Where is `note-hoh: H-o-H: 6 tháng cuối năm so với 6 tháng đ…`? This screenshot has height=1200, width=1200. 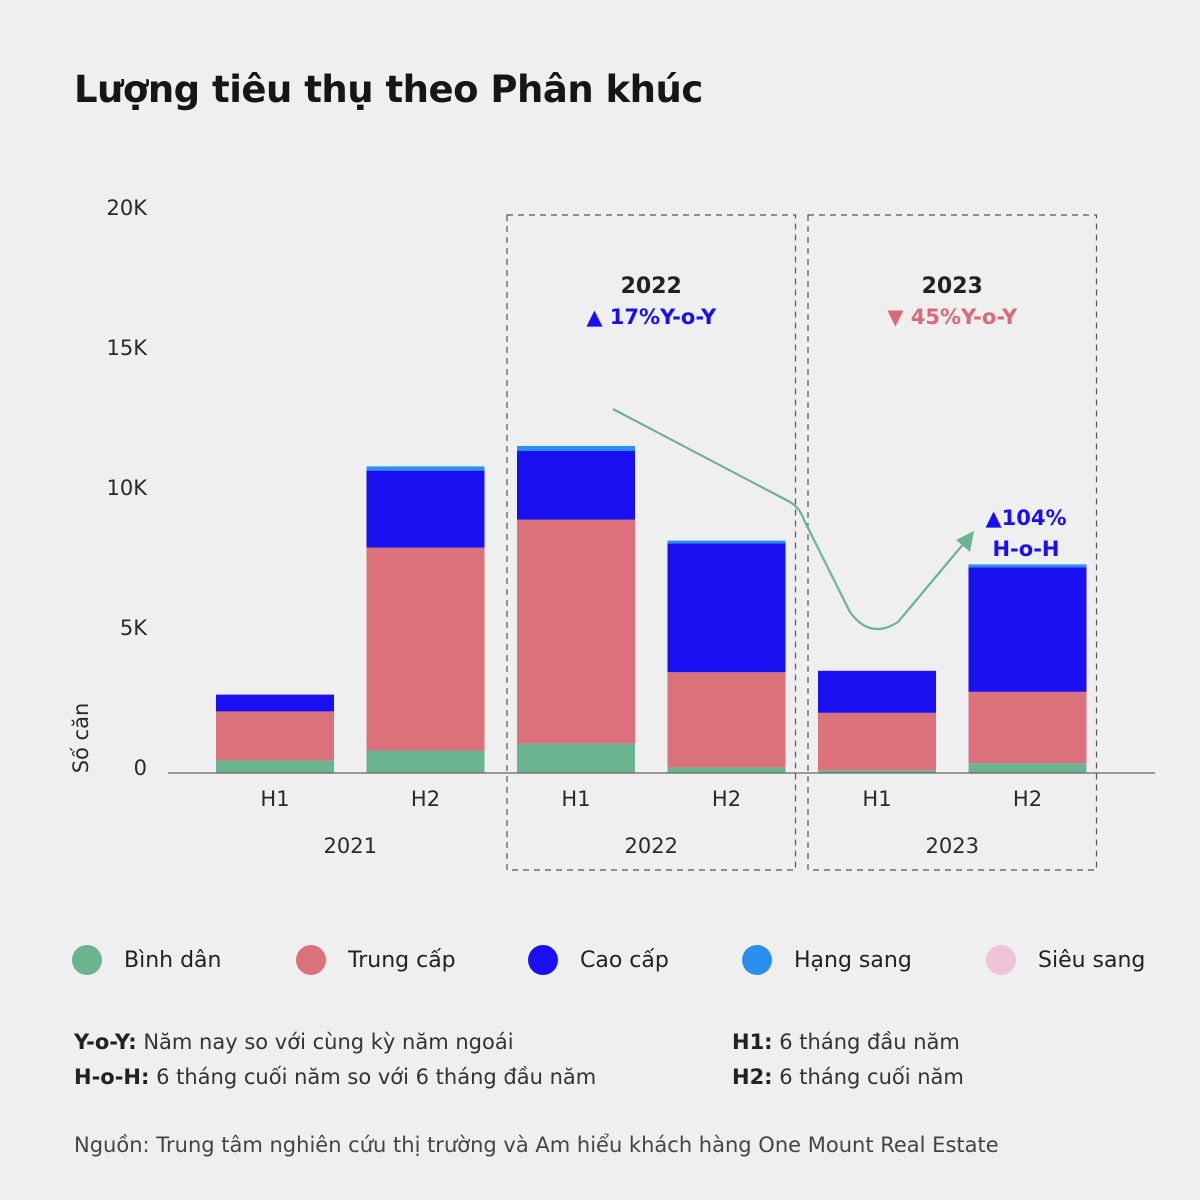 note-hoh: H-o-H: 6 tháng cuối năm so với 6 tháng đ… is located at coordinates (335, 1077).